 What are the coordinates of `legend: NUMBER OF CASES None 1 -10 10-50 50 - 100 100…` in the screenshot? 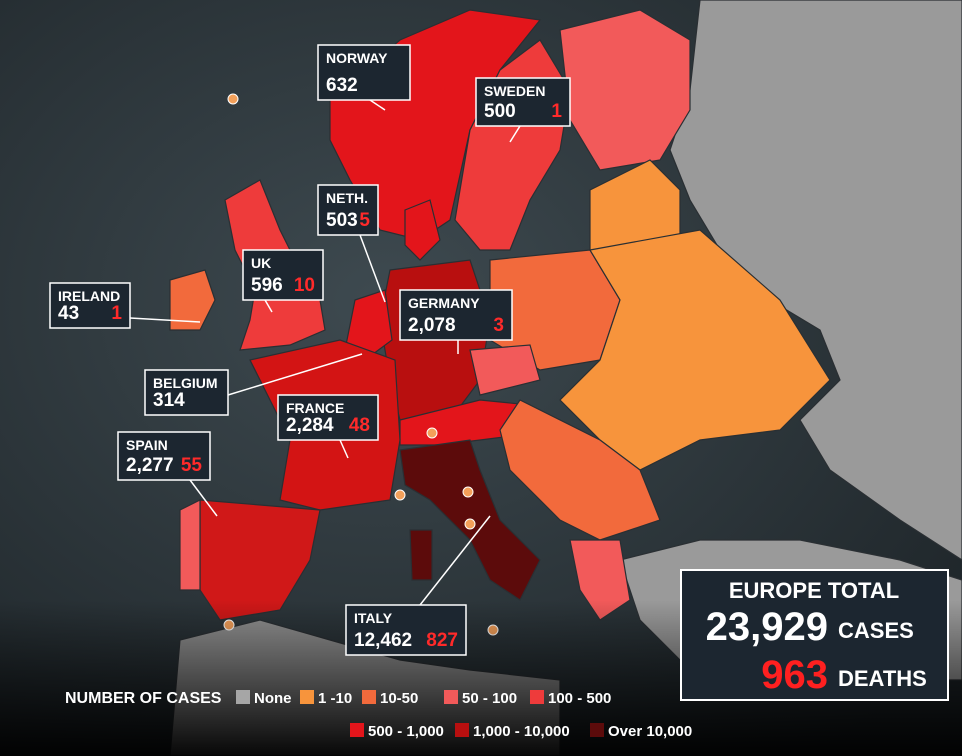 It's located at (378, 715).